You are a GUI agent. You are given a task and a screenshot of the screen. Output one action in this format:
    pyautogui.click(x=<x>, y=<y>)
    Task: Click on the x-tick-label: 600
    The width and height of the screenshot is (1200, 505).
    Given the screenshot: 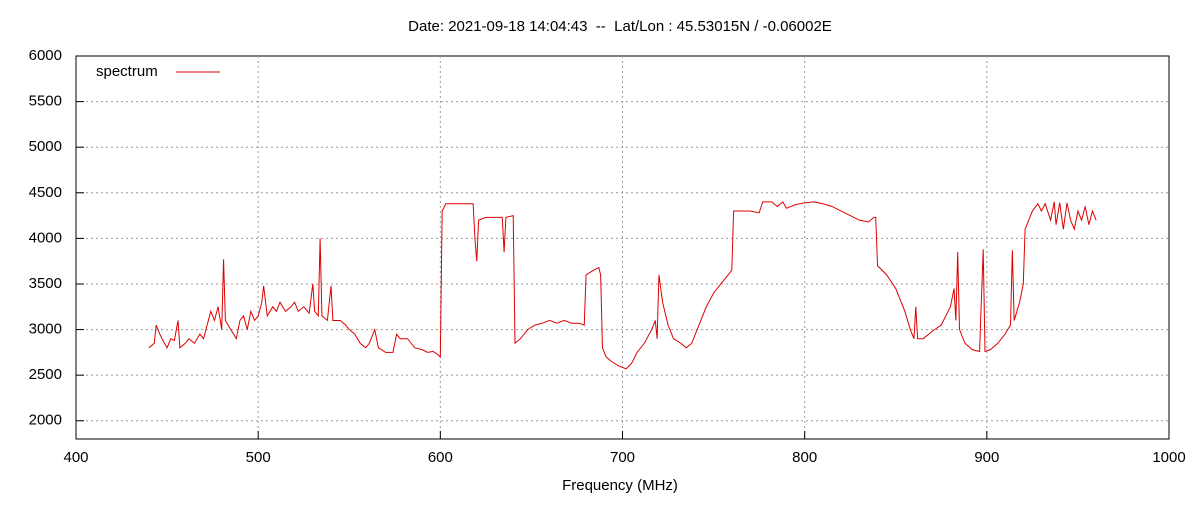 What is the action you would take?
    pyautogui.click(x=440, y=457)
    